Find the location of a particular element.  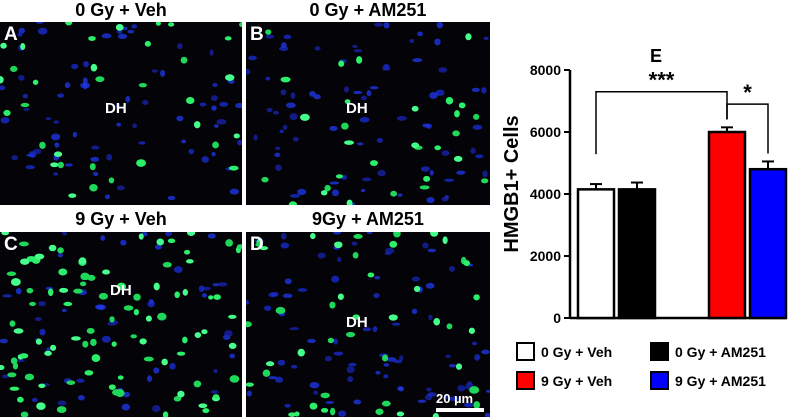

legend-swatch-red is located at coordinates (525, 380).